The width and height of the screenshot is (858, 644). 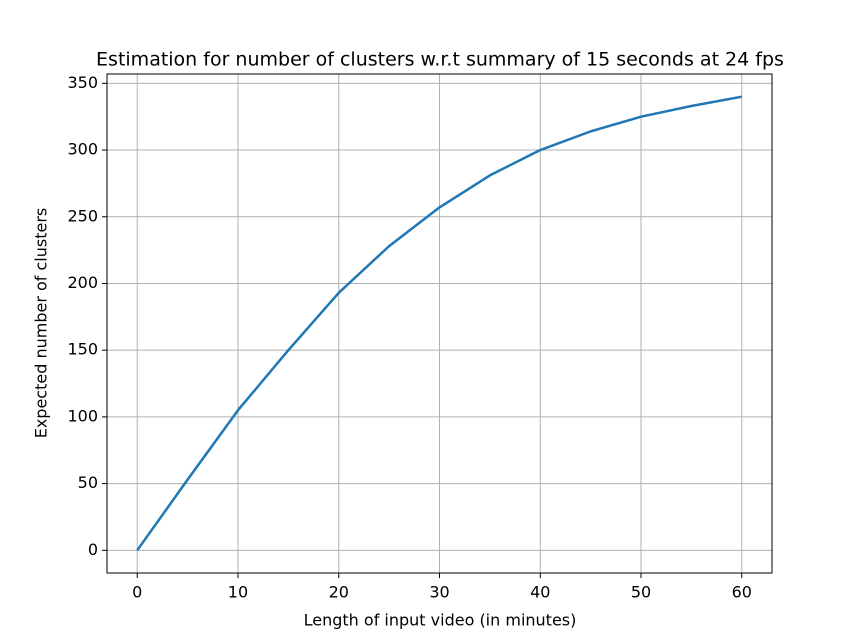 What do you see at coordinates (82, 282) in the screenshot?
I see `y-tick-label: 200` at bounding box center [82, 282].